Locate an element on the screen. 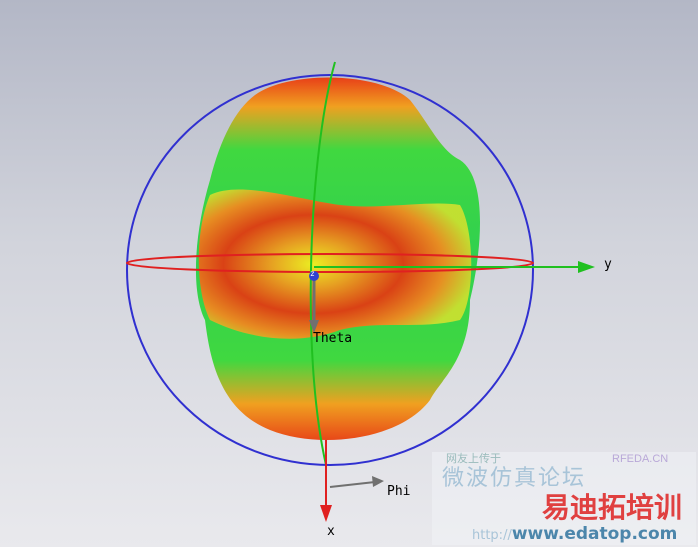 This screenshot has height=547, width=698. theta-label: Theta is located at coordinates (333, 338).